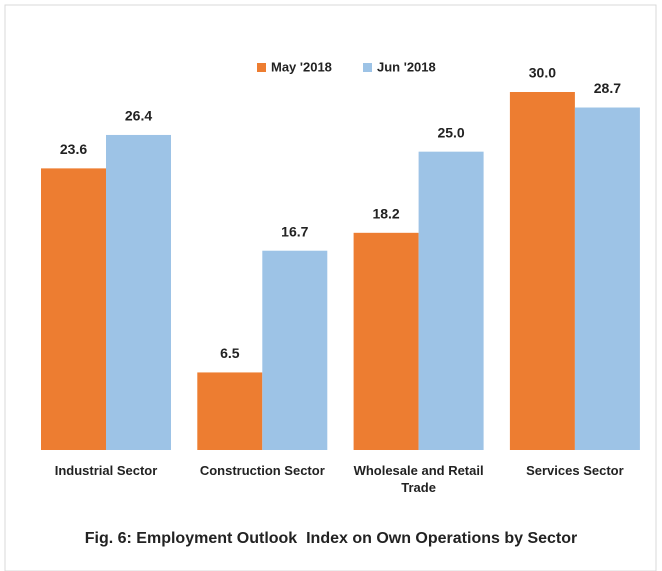 The image size is (662, 571). Describe the element at coordinates (294, 231) in the screenshot. I see `value-label: 16.7` at that location.